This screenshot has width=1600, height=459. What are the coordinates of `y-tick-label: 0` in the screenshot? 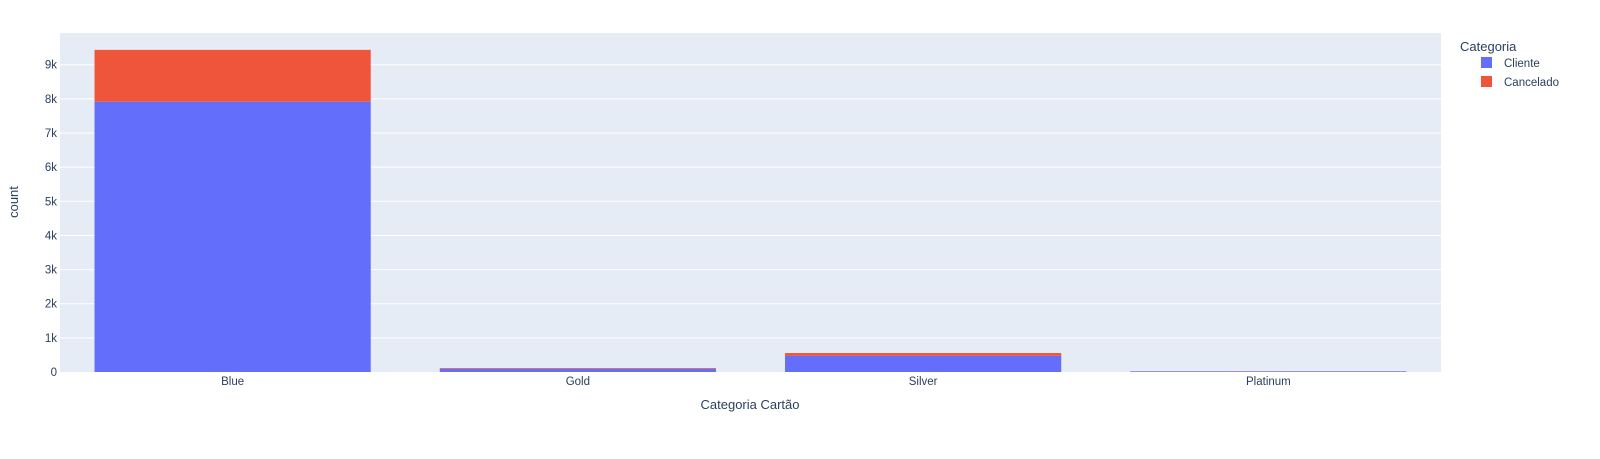 It's located at (54, 373).